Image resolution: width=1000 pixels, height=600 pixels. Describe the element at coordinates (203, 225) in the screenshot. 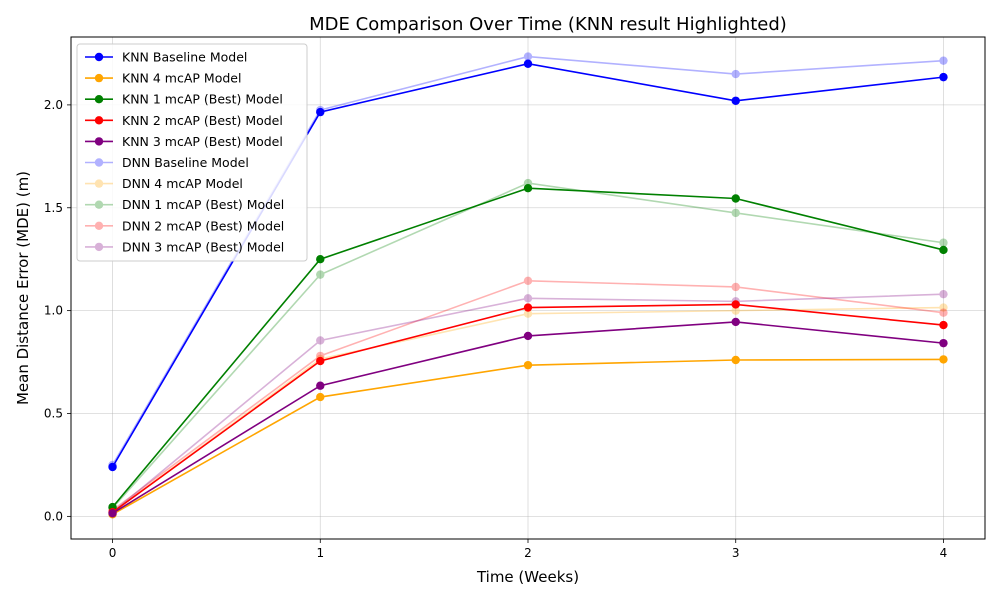

I see `legend-label: DNN 2 mcAP (Best) Model` at that location.